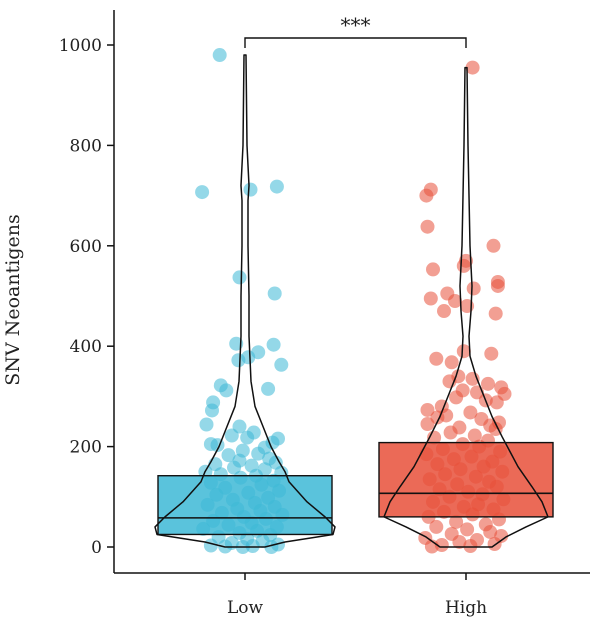 The height and width of the screenshot is (624, 600). What do you see at coordinates (466, 608) in the screenshot?
I see `x-tick-label-high: High` at bounding box center [466, 608].